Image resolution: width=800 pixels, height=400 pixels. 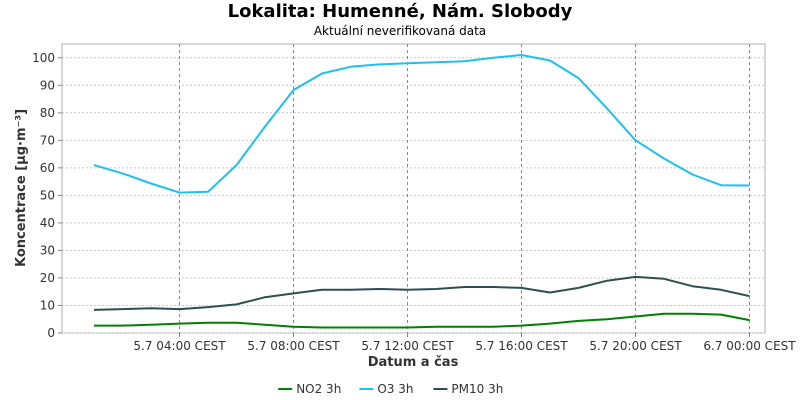 I want to click on legend-item: O3 3h, so click(x=386, y=389).